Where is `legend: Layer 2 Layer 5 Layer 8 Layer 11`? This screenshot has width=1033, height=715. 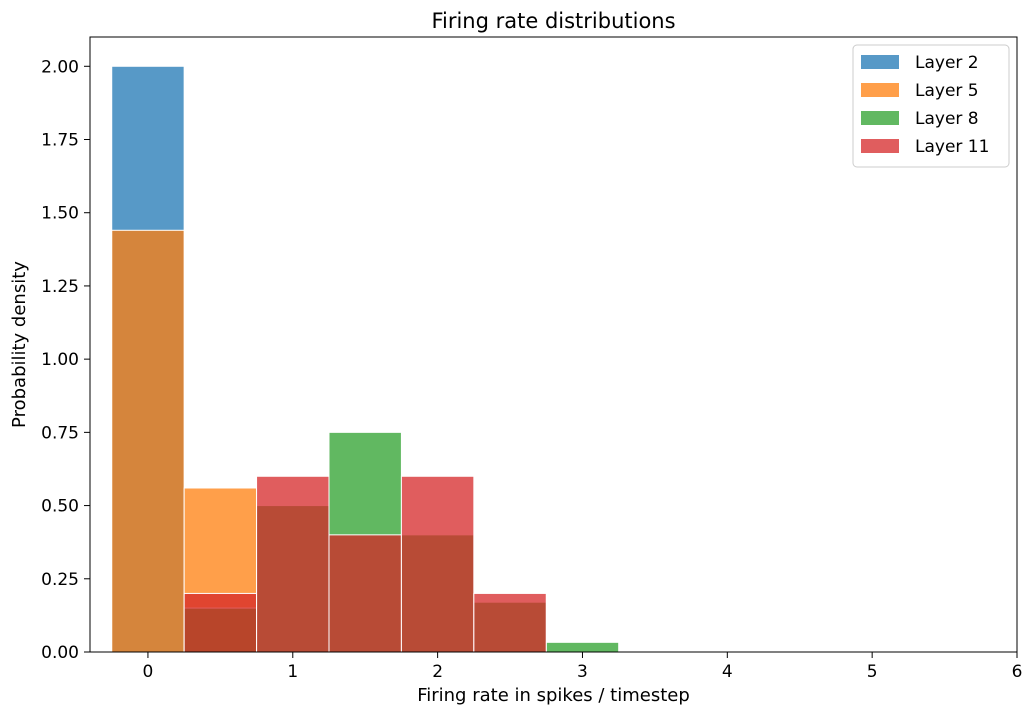 legend: Layer 2 Layer 5 Layer 8 Layer 11 is located at coordinates (931, 106).